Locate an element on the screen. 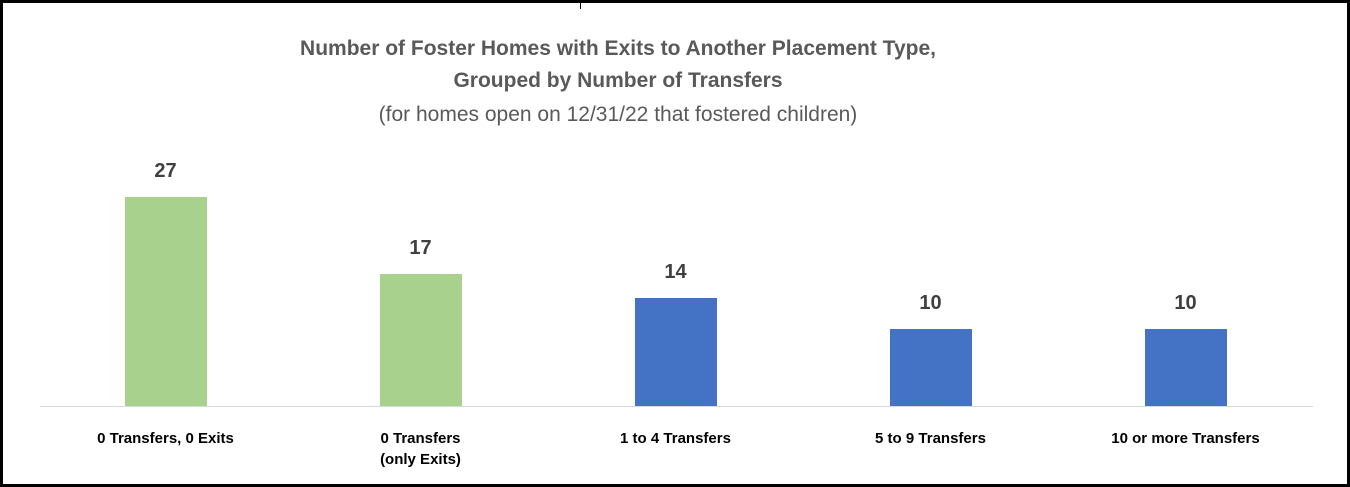 This screenshot has width=1350, height=487. data-label: 27 is located at coordinates (165, 171).